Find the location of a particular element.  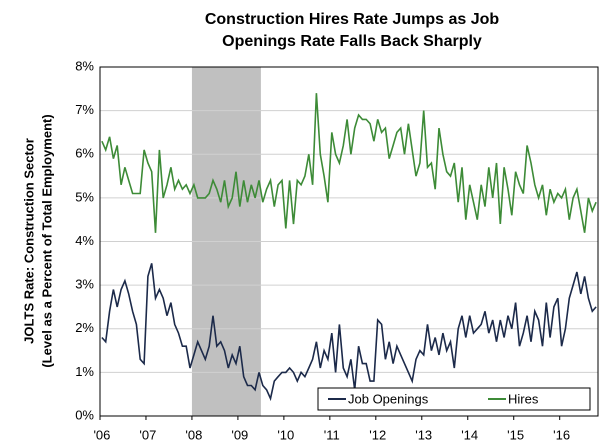

y-tick-label: 0% is located at coordinates (84, 414).